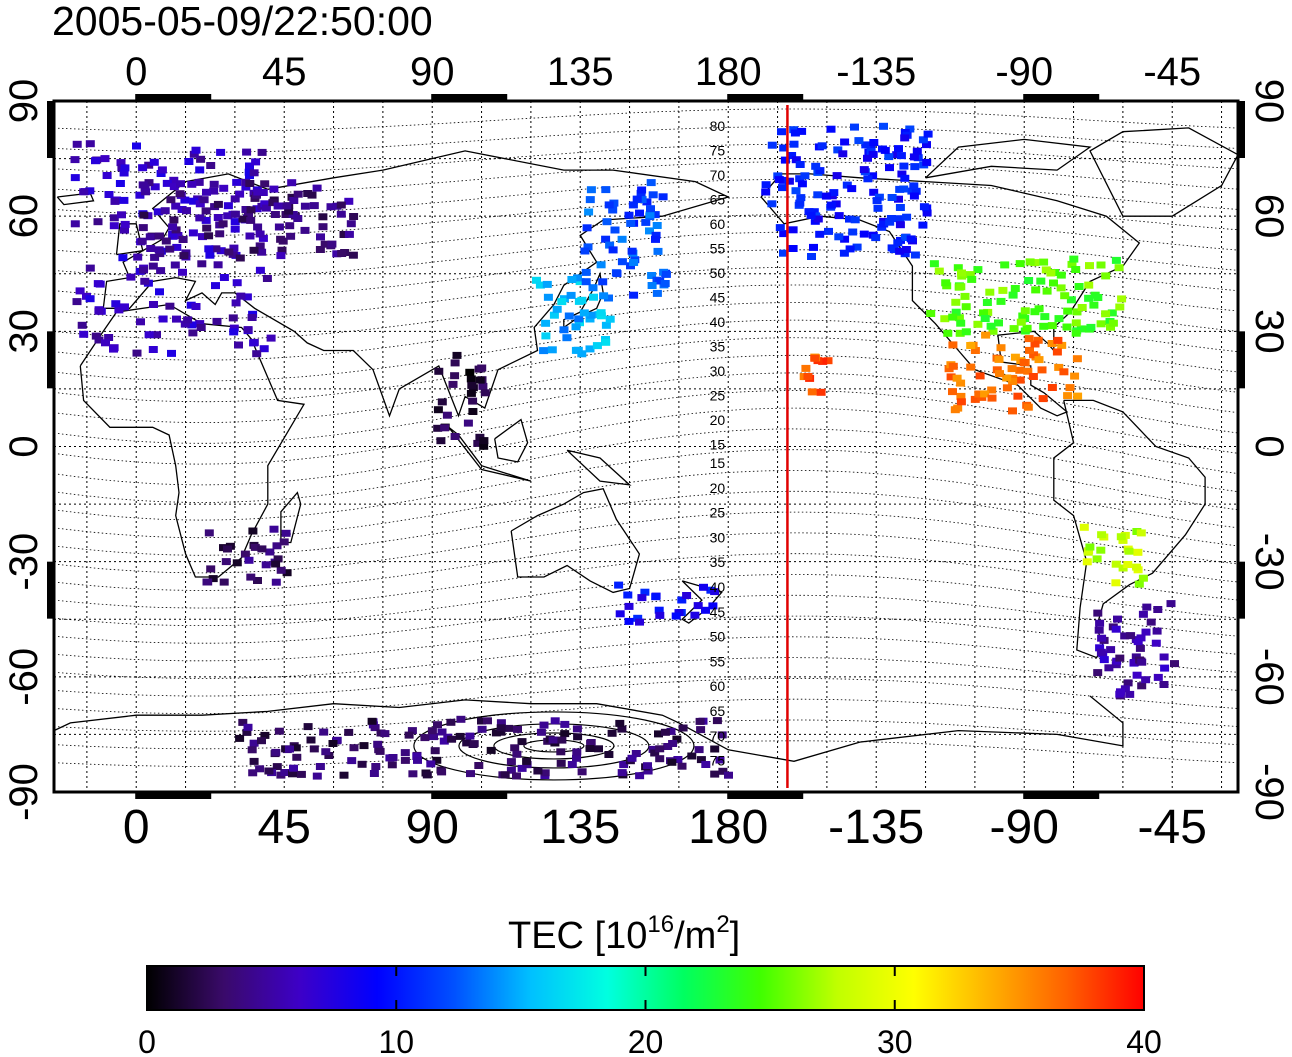 Image resolution: width=1292 pixels, height=1057 pixels. What do you see at coordinates (765, 97) in the screenshot?
I see `frame-tick` at bounding box center [765, 97].